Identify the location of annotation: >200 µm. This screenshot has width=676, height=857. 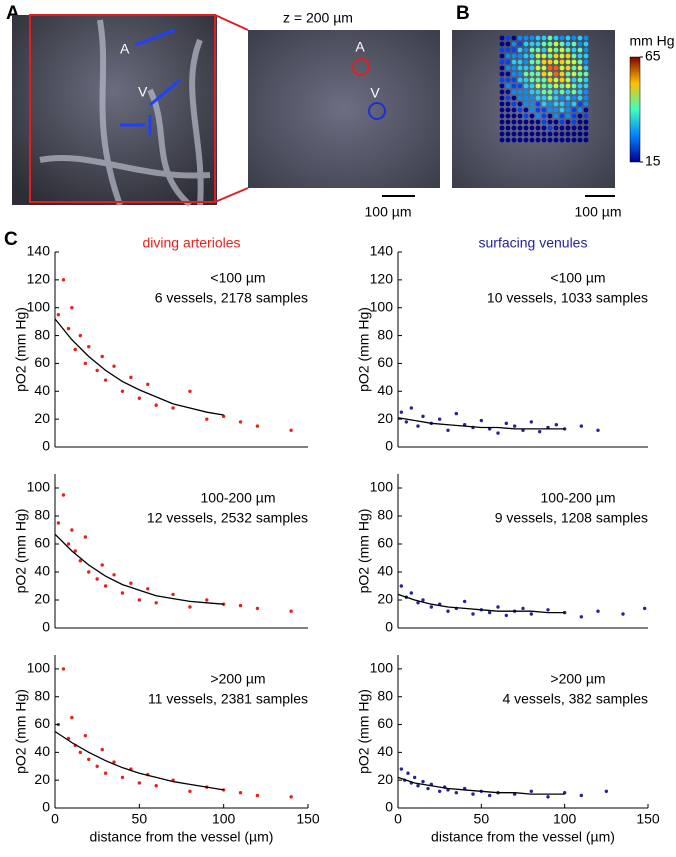
(577, 679).